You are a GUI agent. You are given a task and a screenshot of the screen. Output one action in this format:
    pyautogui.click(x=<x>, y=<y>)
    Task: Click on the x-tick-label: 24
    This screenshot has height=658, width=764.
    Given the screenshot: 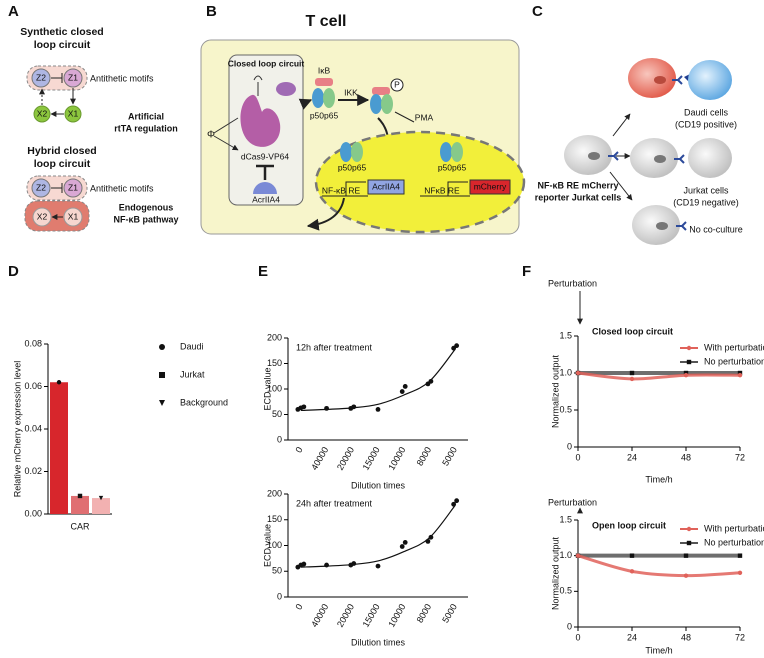 What is the action you would take?
    pyautogui.click(x=632, y=637)
    